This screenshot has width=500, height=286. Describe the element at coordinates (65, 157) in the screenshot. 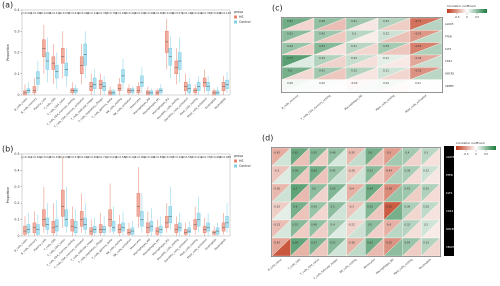

I see `p-value: p=0.008` at that location.